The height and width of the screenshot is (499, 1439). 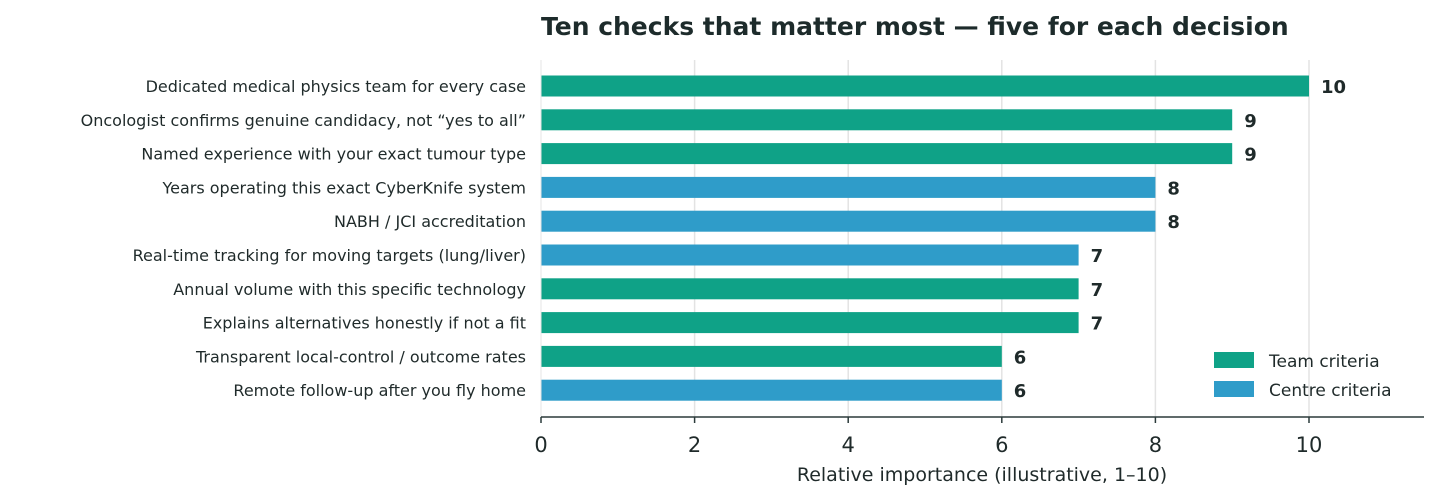 I want to click on legend: Team criteria Centre criteria, so click(x=1303, y=376).